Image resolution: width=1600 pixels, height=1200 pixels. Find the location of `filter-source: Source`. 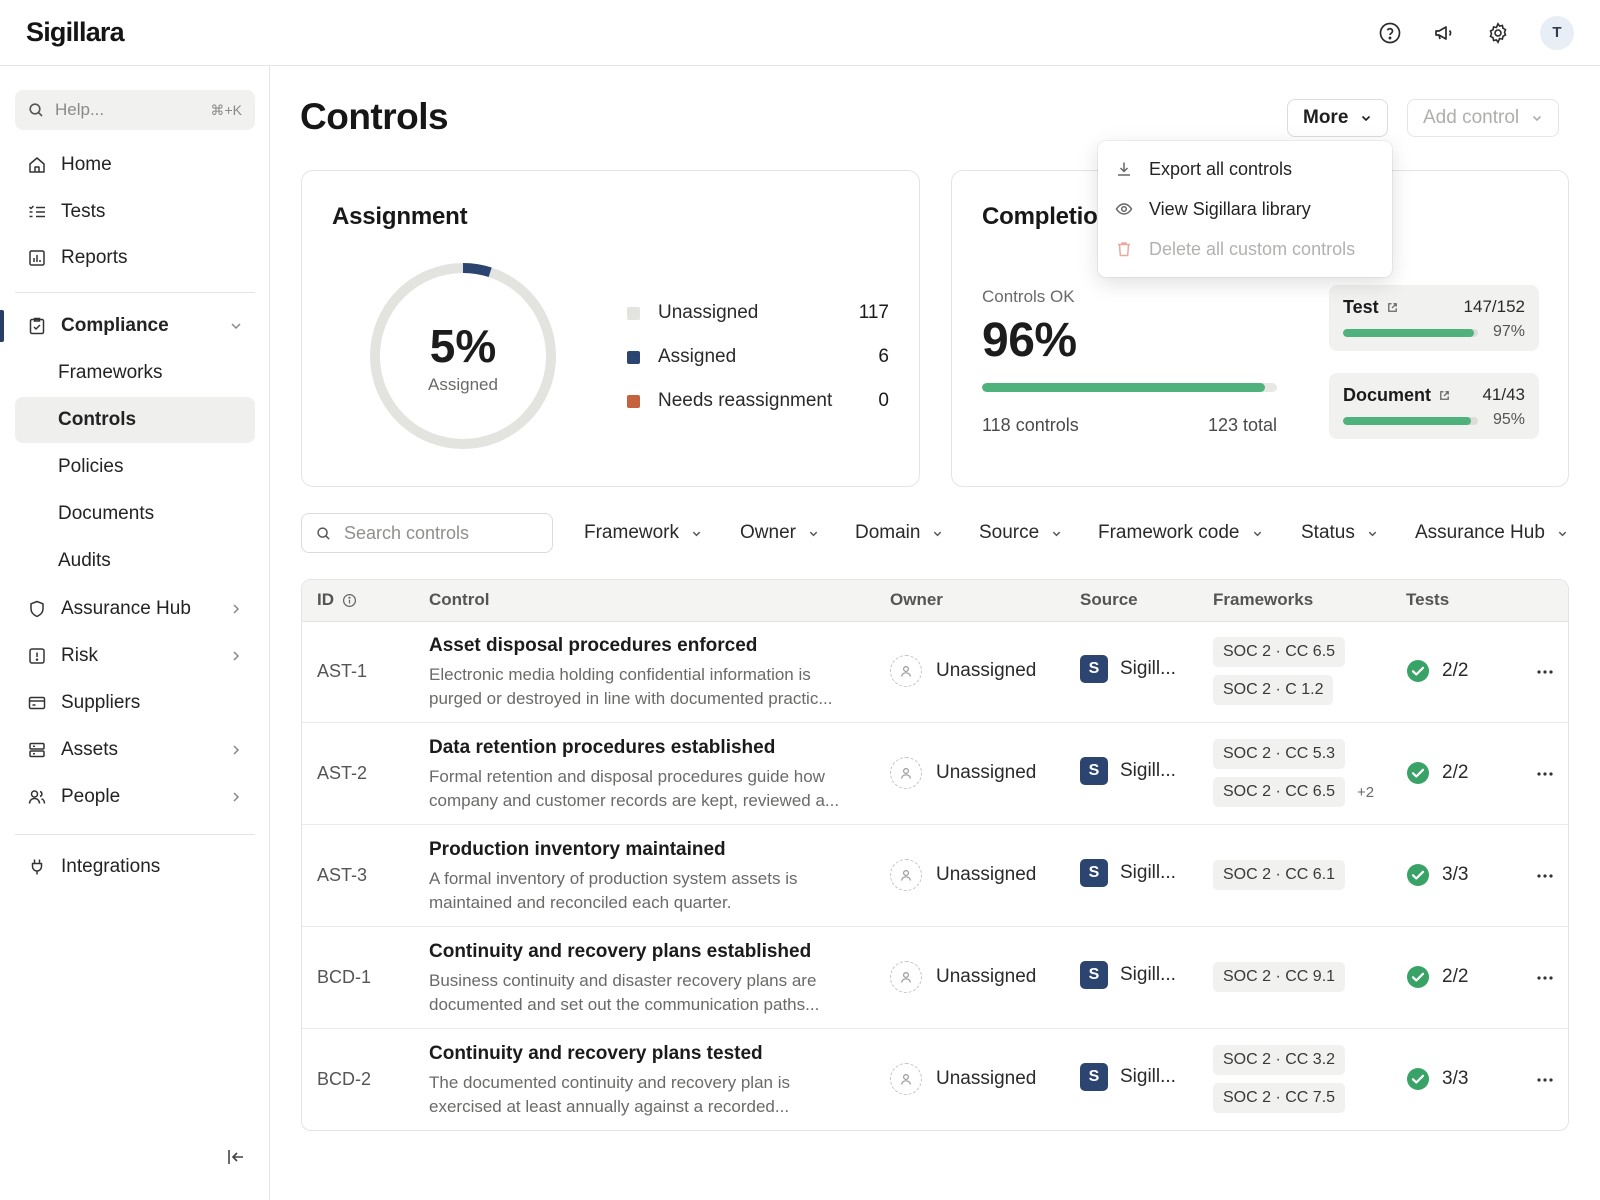

filter-source: Source is located at coordinates (1020, 533).